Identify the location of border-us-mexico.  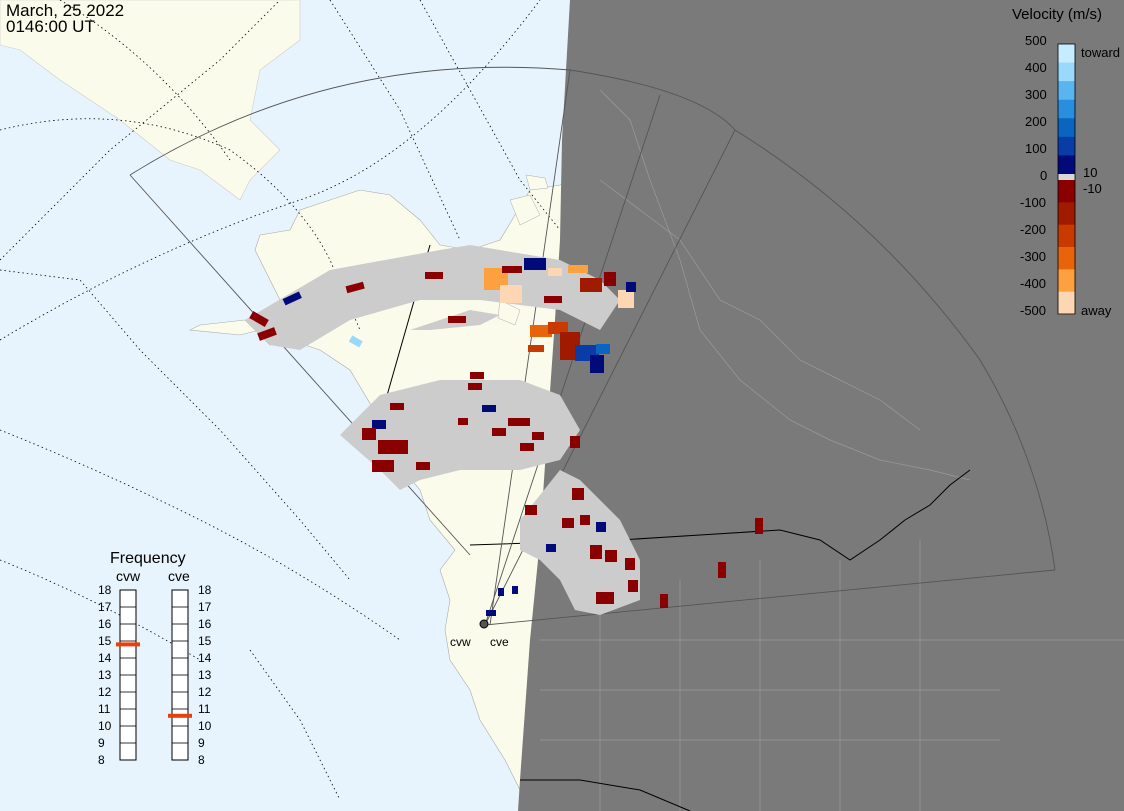
(605, 795).